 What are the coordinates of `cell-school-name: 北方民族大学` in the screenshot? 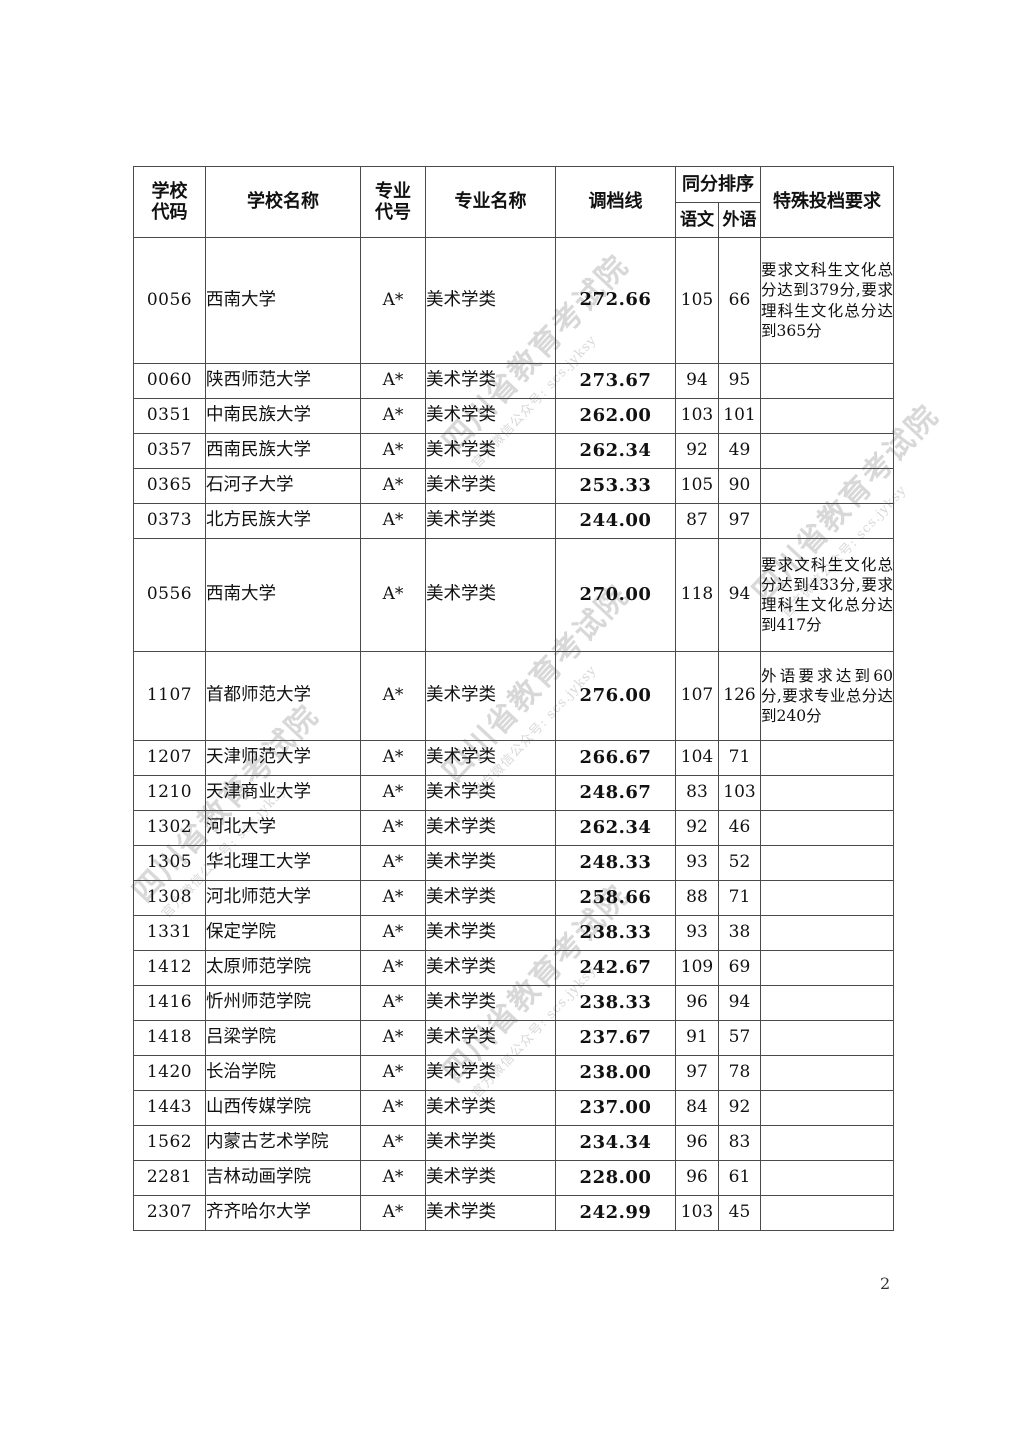 It's located at (283, 521).